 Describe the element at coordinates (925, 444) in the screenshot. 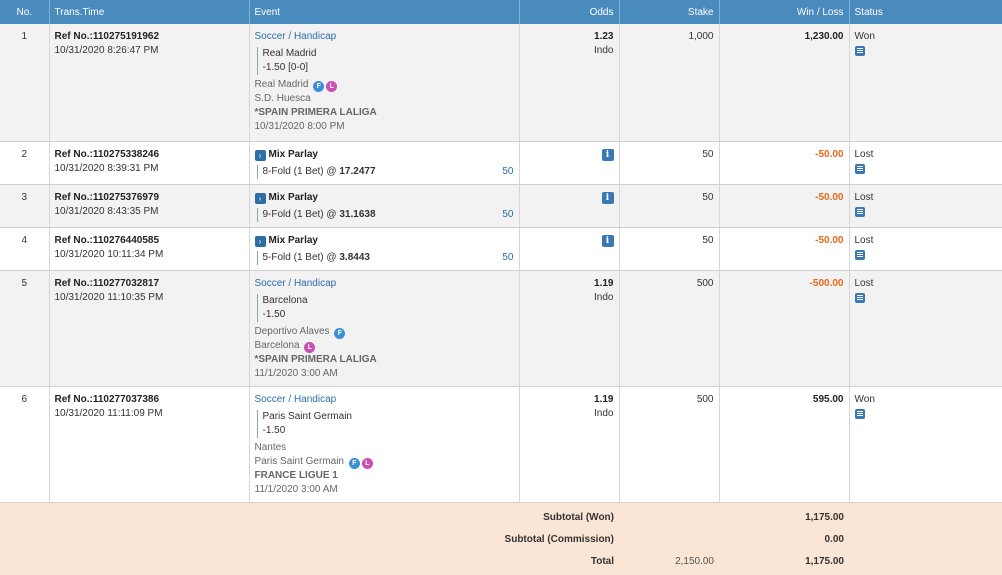

I see `status-cell: Won` at that location.